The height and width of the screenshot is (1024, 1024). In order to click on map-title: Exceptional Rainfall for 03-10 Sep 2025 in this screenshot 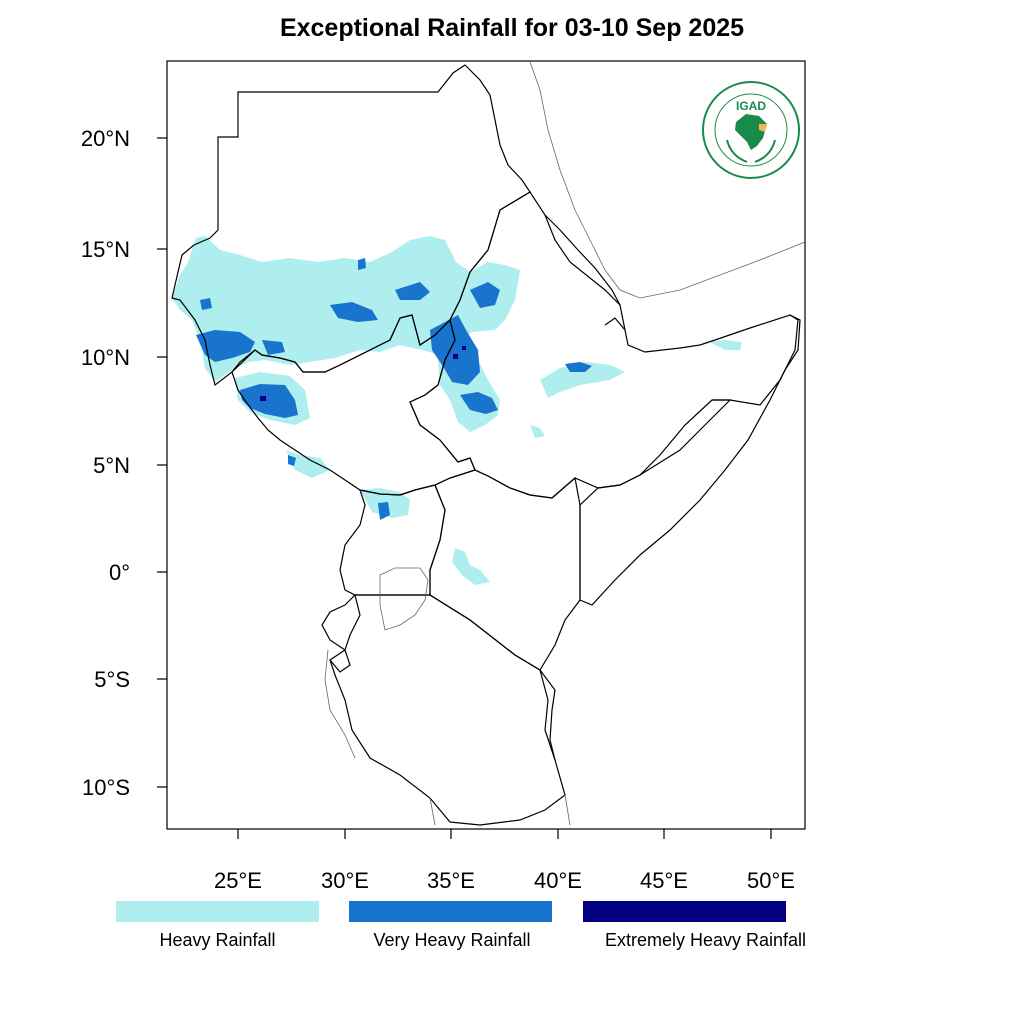, I will do `click(512, 28)`.